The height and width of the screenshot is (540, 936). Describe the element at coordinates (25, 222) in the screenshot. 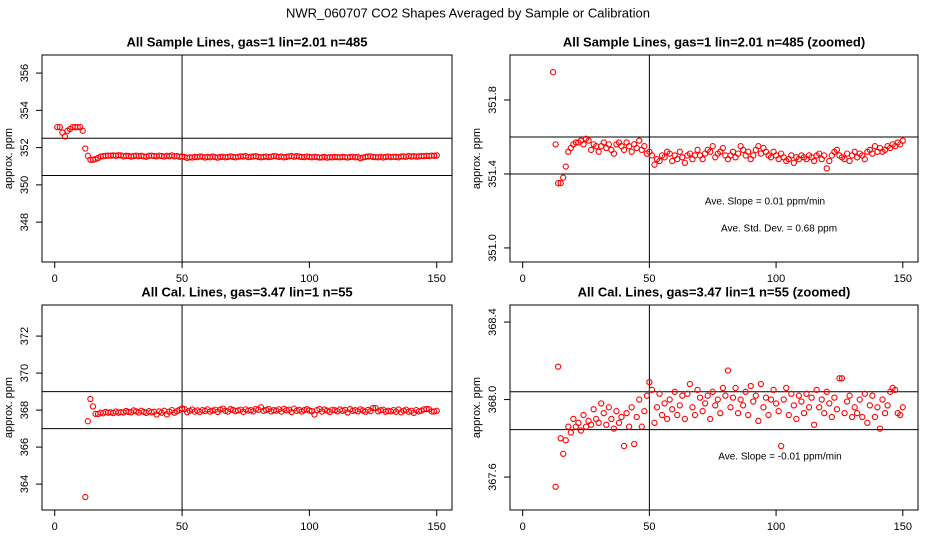

I see `y-tick-label: 348` at that location.